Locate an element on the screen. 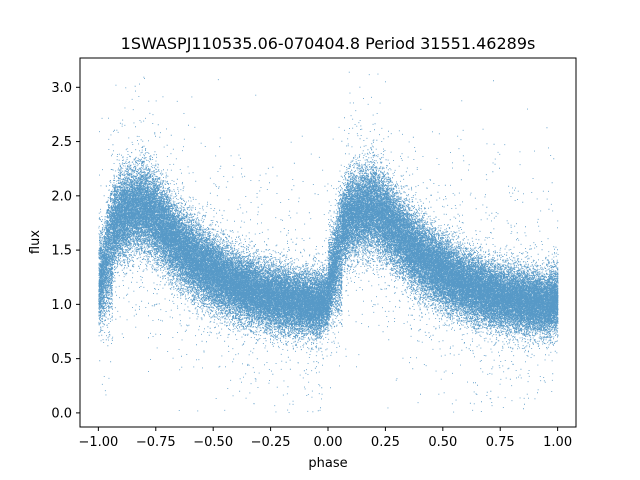 Image resolution: width=640 pixels, height=480 pixels. y-axis: 0.0 0.5 1.0 1.5 2.0 2.5 3.0 is located at coordinates (65, 251).